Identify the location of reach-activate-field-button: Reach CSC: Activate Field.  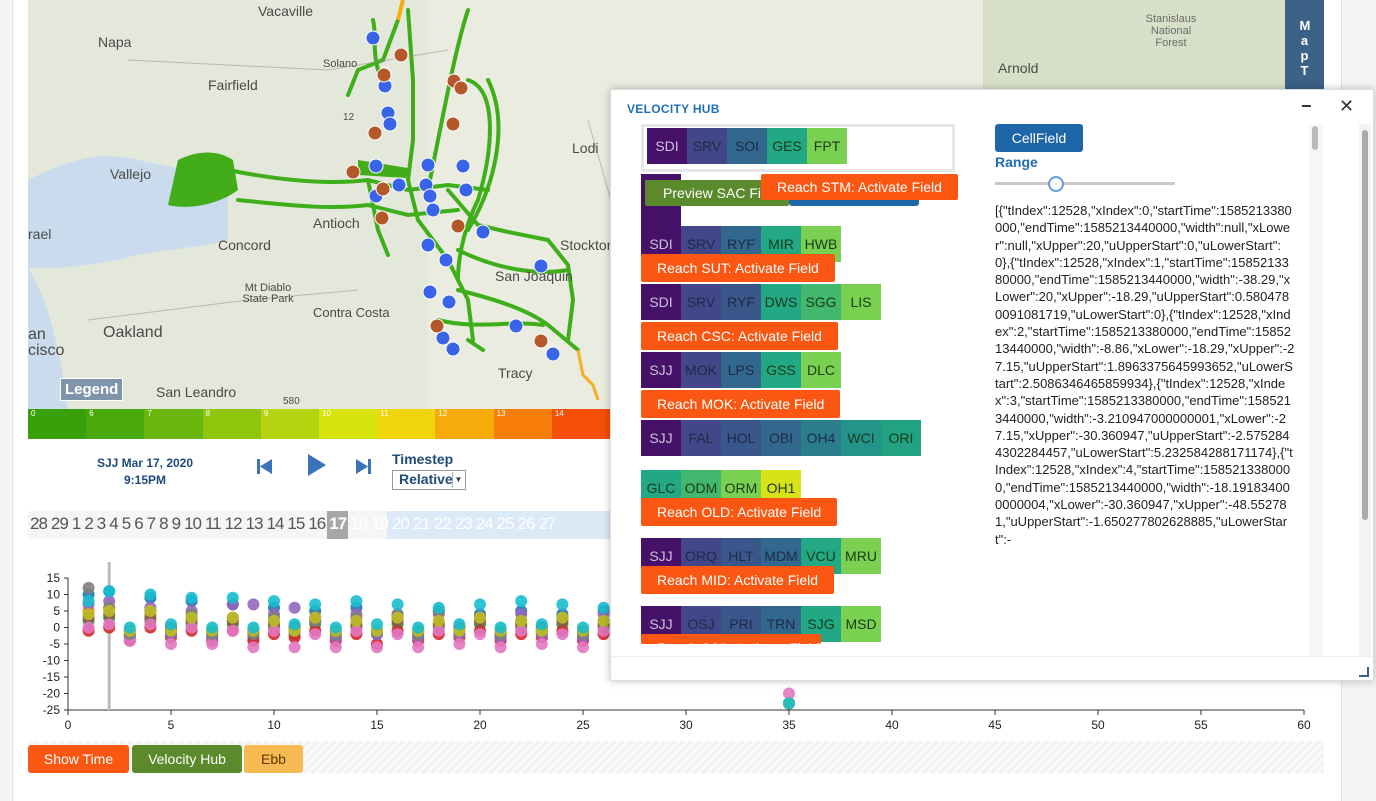
(739, 336).